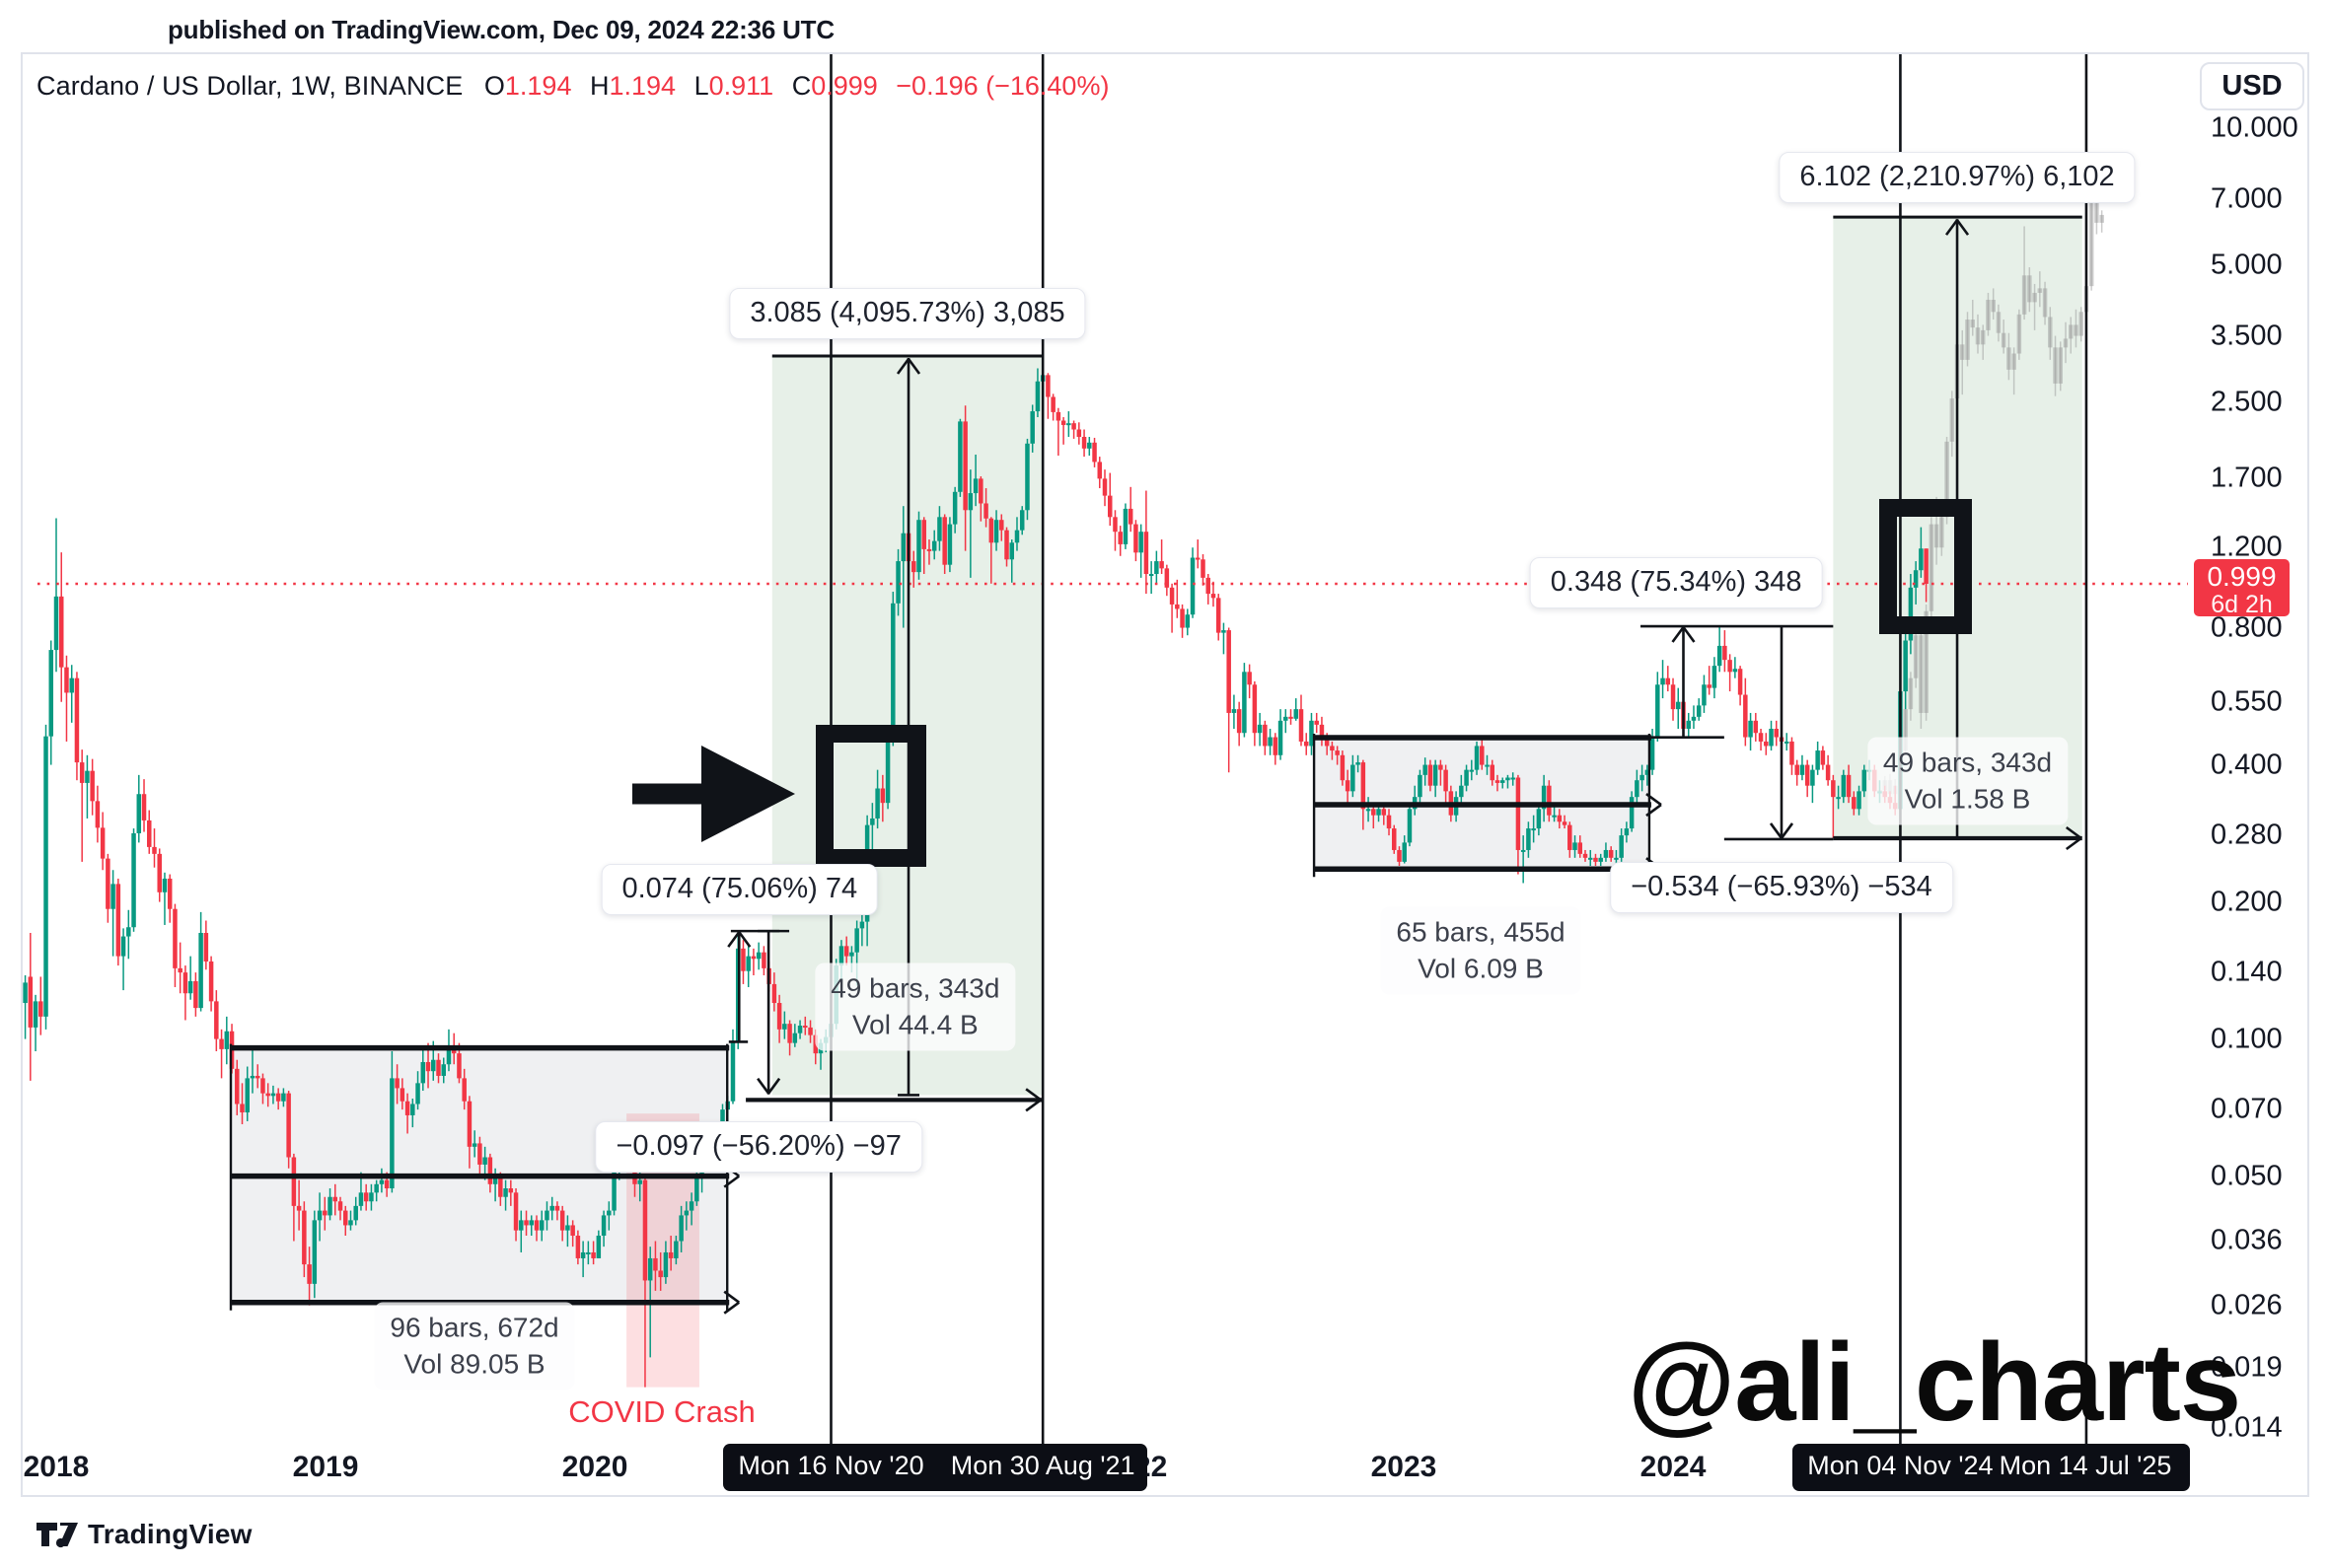 Image resolution: width=2330 pixels, height=1568 pixels. I want to click on measure-value-label: −0.097 (−56.20%) −97, so click(759, 1147).